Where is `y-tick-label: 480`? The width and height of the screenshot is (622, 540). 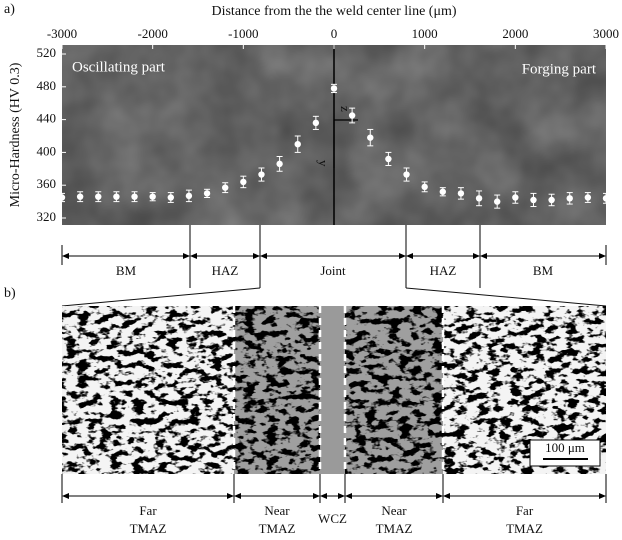
y-tick-label: 480 is located at coordinates (47, 85).